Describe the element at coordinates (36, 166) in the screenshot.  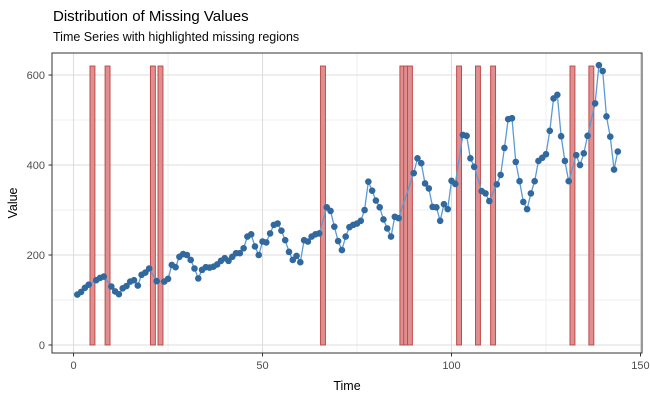
I see `y-tick-label: 400` at that location.